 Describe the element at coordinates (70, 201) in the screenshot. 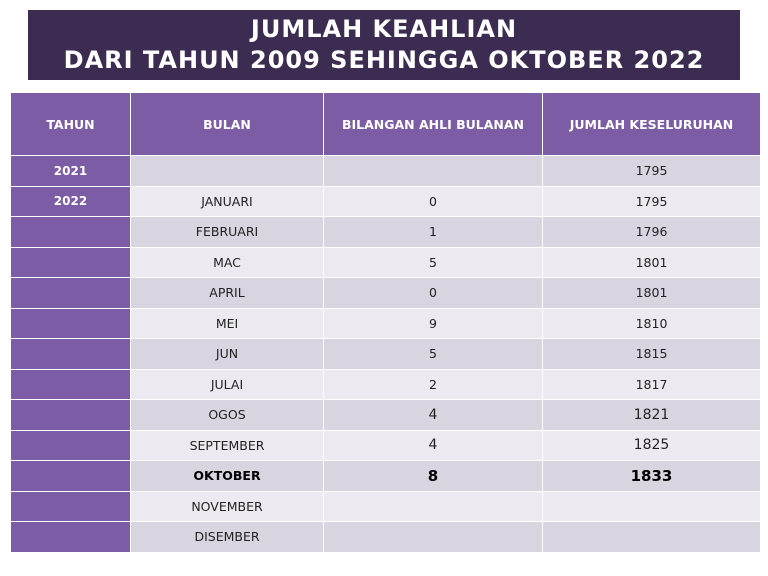

I see `cell-tahun: 2022` at that location.